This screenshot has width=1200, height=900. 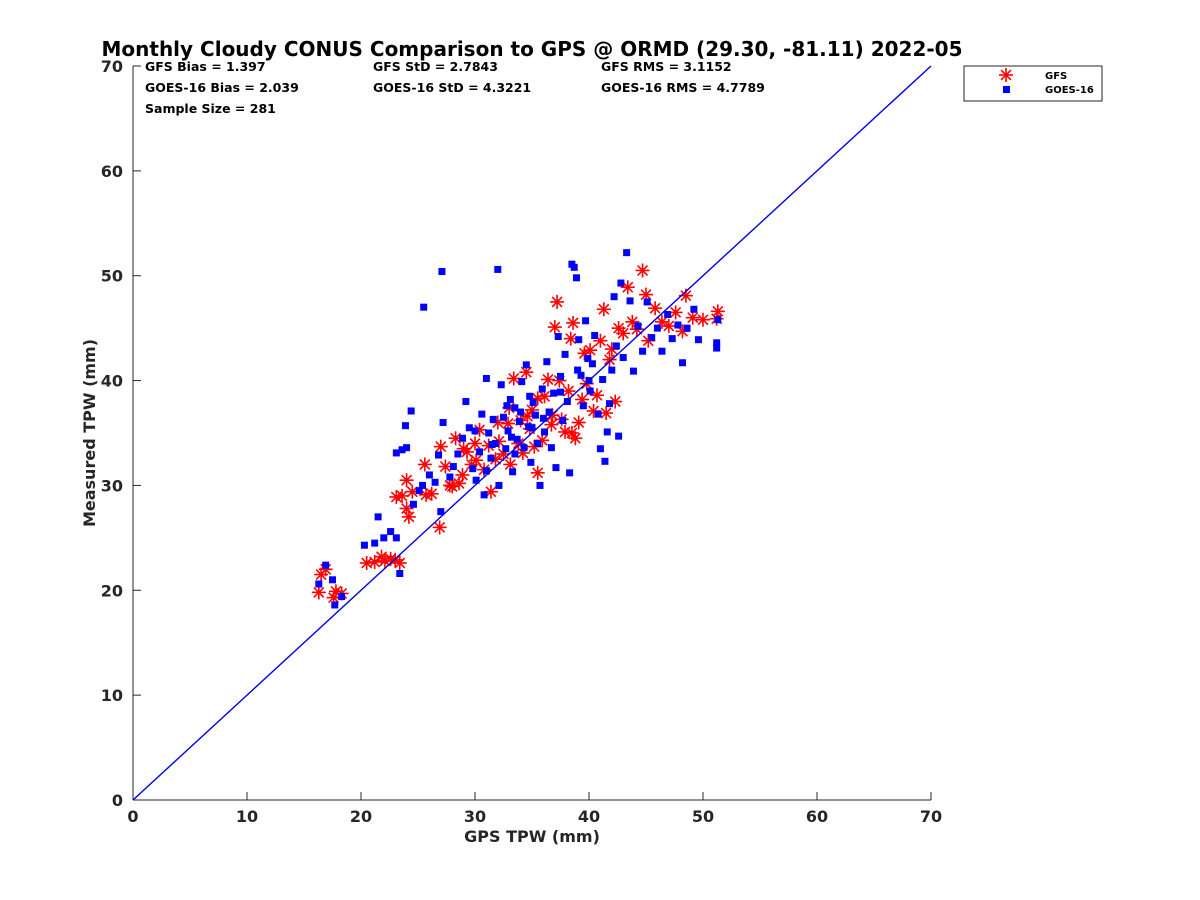 What do you see at coordinates (534, 809) in the screenshot?
I see `x-axis-ticks: 0 10 20 30 40 50 60 70` at bounding box center [534, 809].